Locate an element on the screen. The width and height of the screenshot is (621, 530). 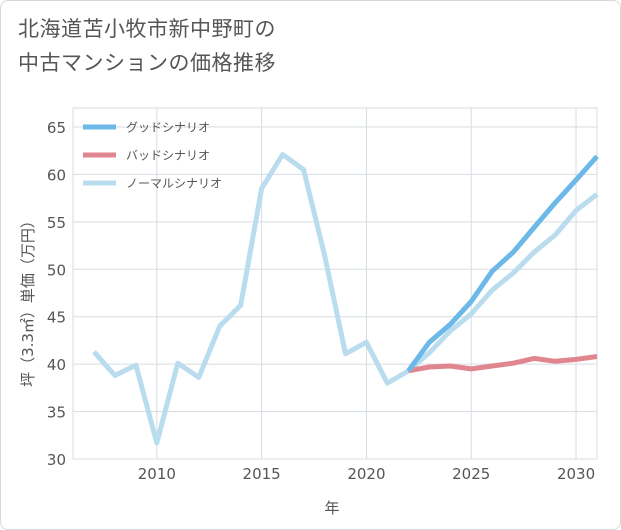
x-tick-label: 2030 is located at coordinates (576, 474).